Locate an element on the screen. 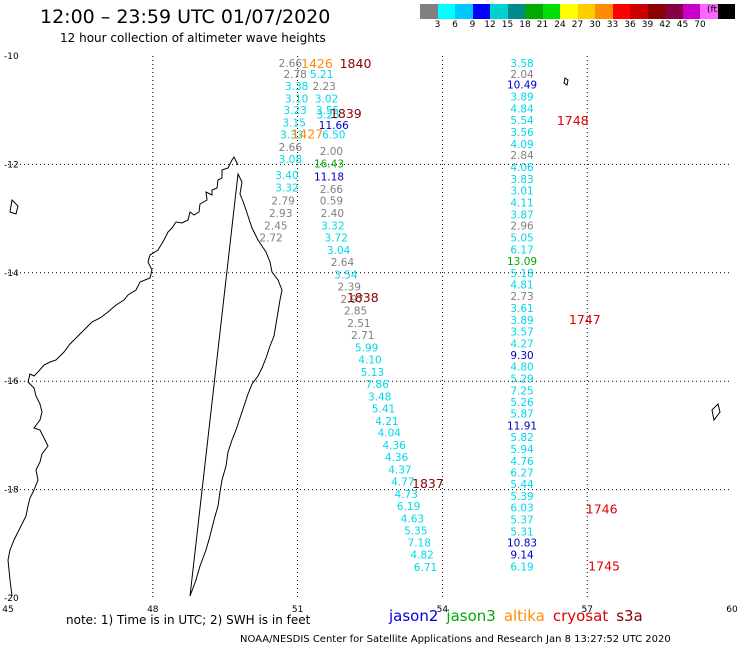 The width and height of the screenshot is (740, 650). island-east is located at coordinates (716, 412).